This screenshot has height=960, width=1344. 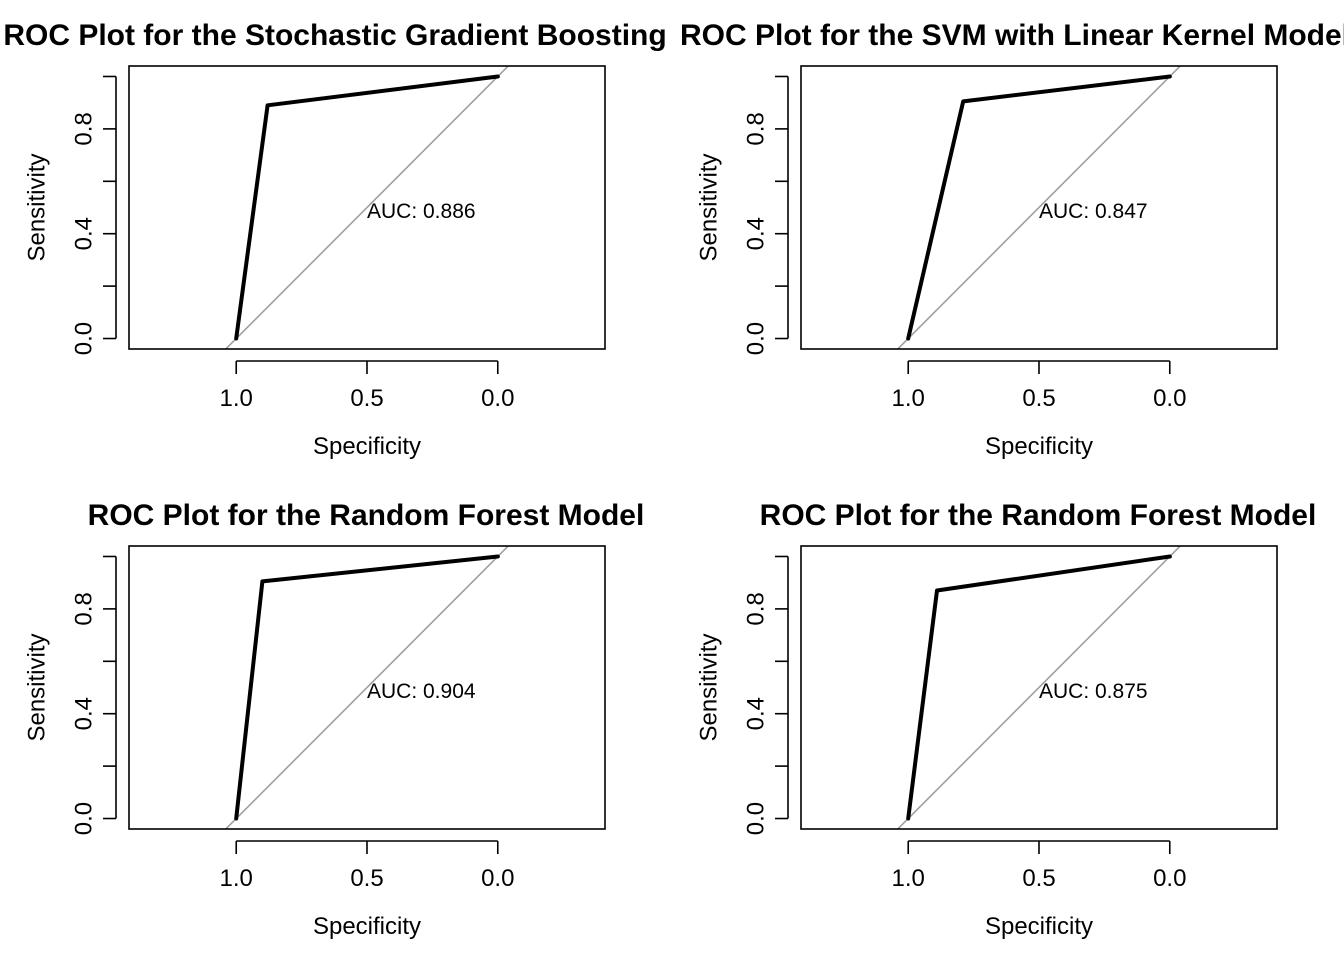 I want to click on chart-2-x-axis-label: Specificity, so click(x=1039, y=446).